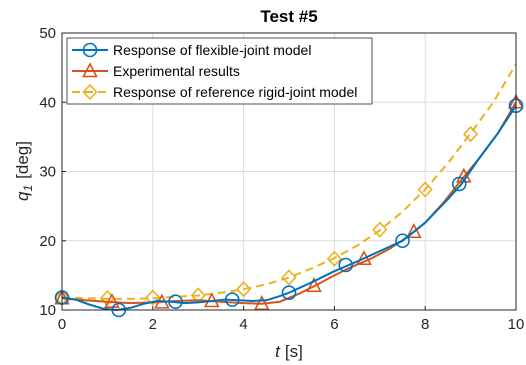 This screenshot has height=365, width=526. What do you see at coordinates (278, 351) in the screenshot?
I see `x-axis-variable: t` at bounding box center [278, 351].